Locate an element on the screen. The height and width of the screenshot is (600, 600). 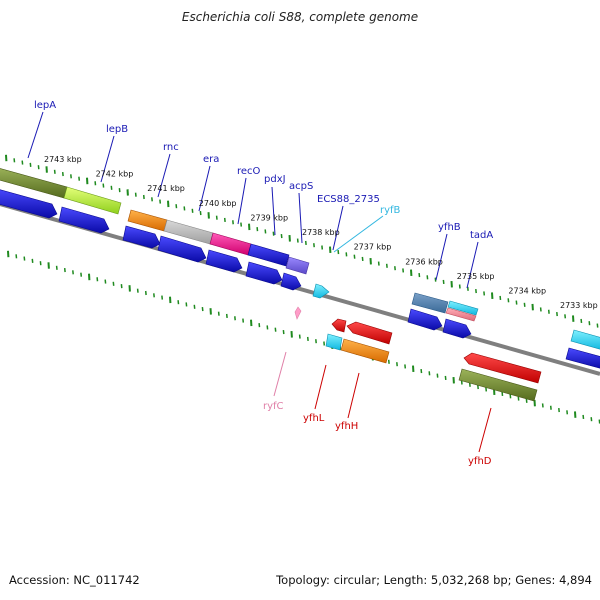
gene-yfhH-feature is located at coordinates (369, 333).